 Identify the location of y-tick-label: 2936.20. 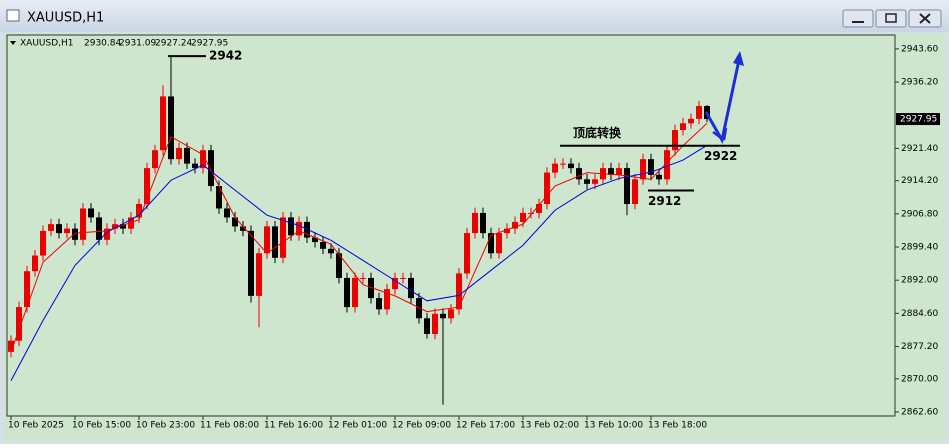
(919, 83).